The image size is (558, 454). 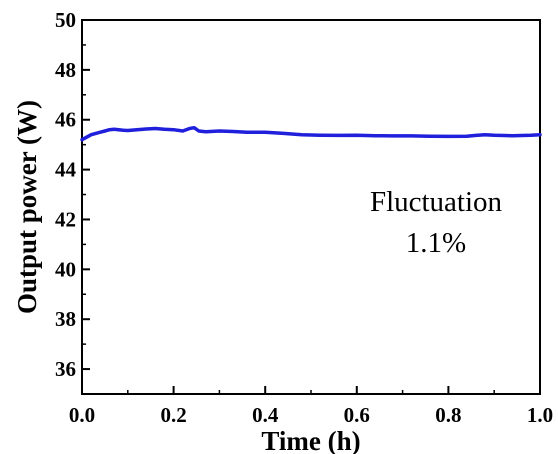 What do you see at coordinates (82, 415) in the screenshot?
I see `x-tick-label: 0.0` at bounding box center [82, 415].